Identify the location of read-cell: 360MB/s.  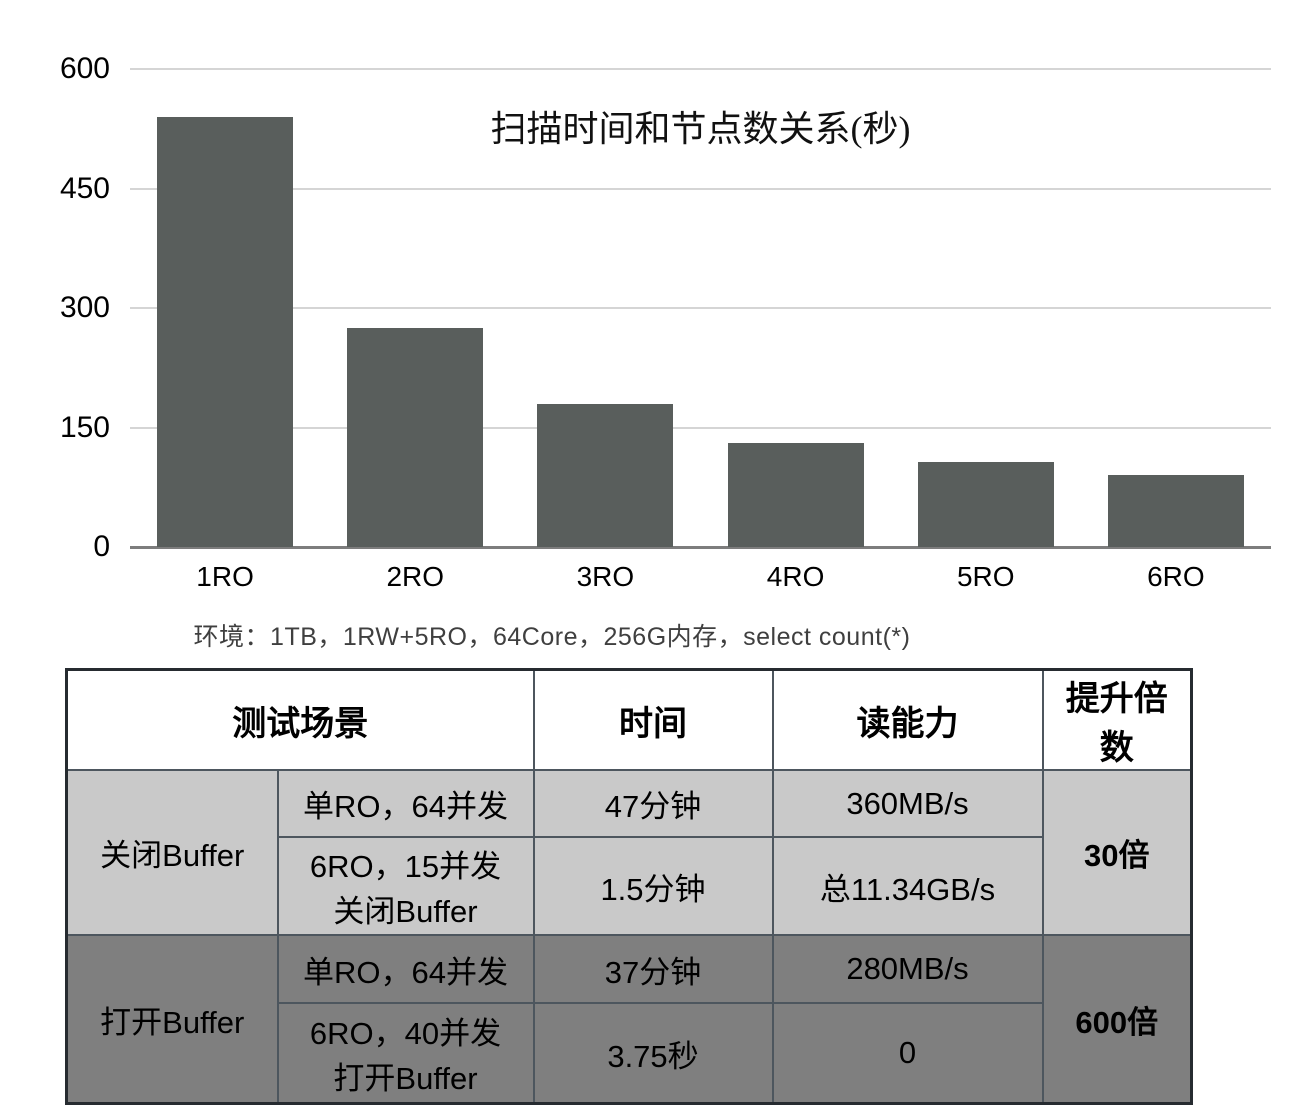
(907, 803).